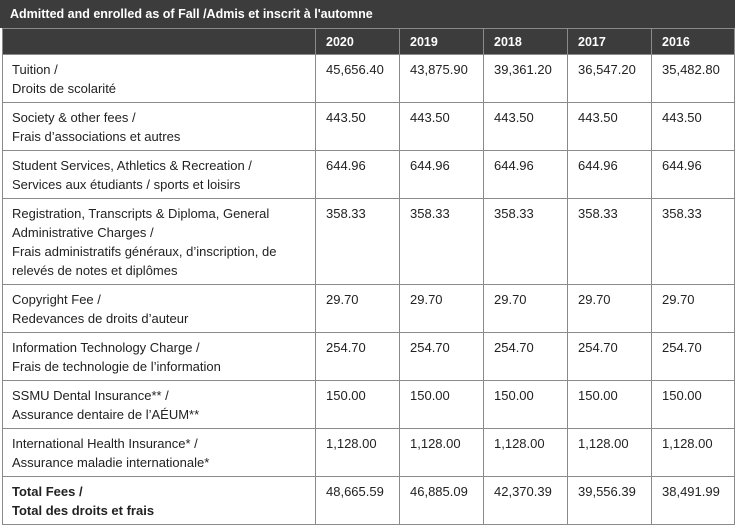 The height and width of the screenshot is (525, 735). Describe the element at coordinates (105, 443) in the screenshot. I see `fee-label-line: International Health Insurance* /` at that location.